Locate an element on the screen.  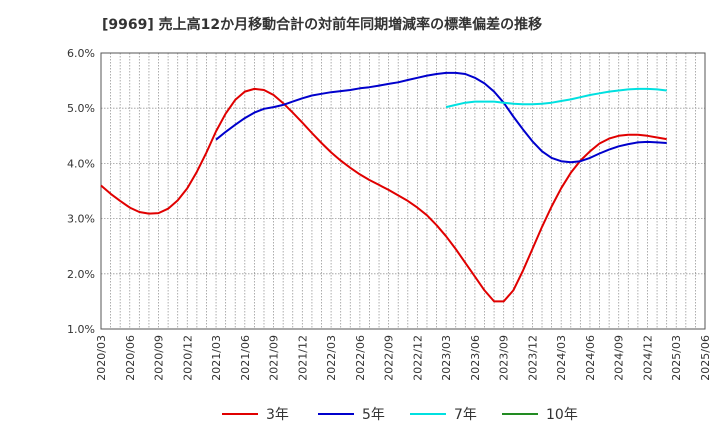
x-tick-label: 2024/03 is located at coordinates (561, 358).